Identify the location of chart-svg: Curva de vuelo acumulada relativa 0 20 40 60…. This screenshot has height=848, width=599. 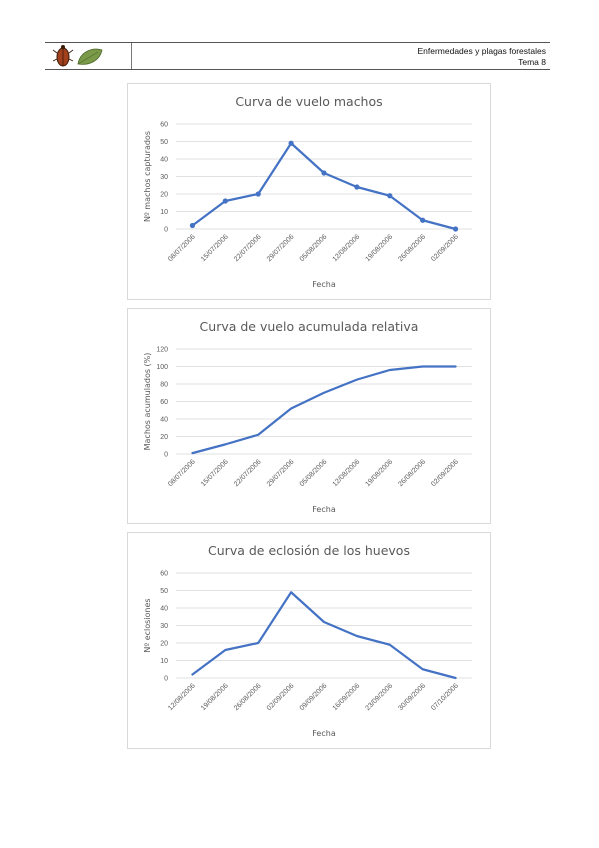
(307, 416).